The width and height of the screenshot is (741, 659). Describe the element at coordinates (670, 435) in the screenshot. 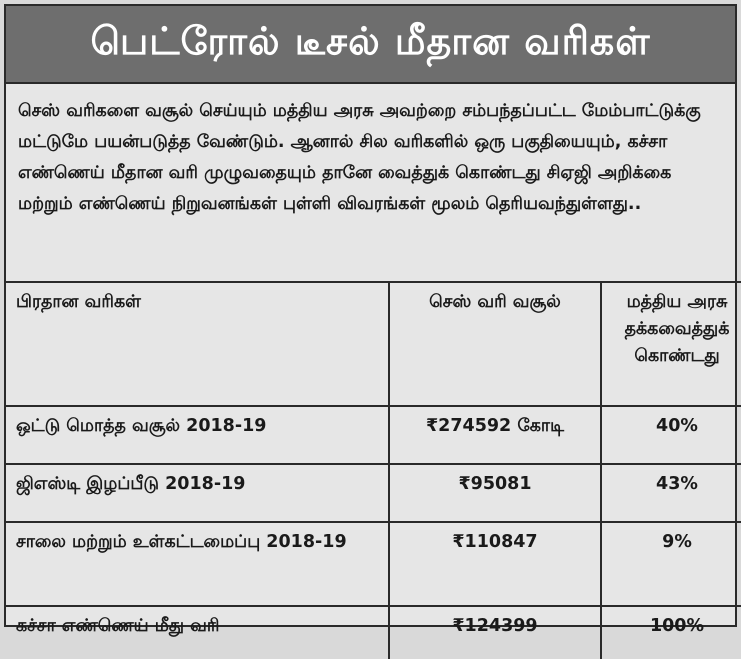

I see `row-retained-percent: 40%` at that location.